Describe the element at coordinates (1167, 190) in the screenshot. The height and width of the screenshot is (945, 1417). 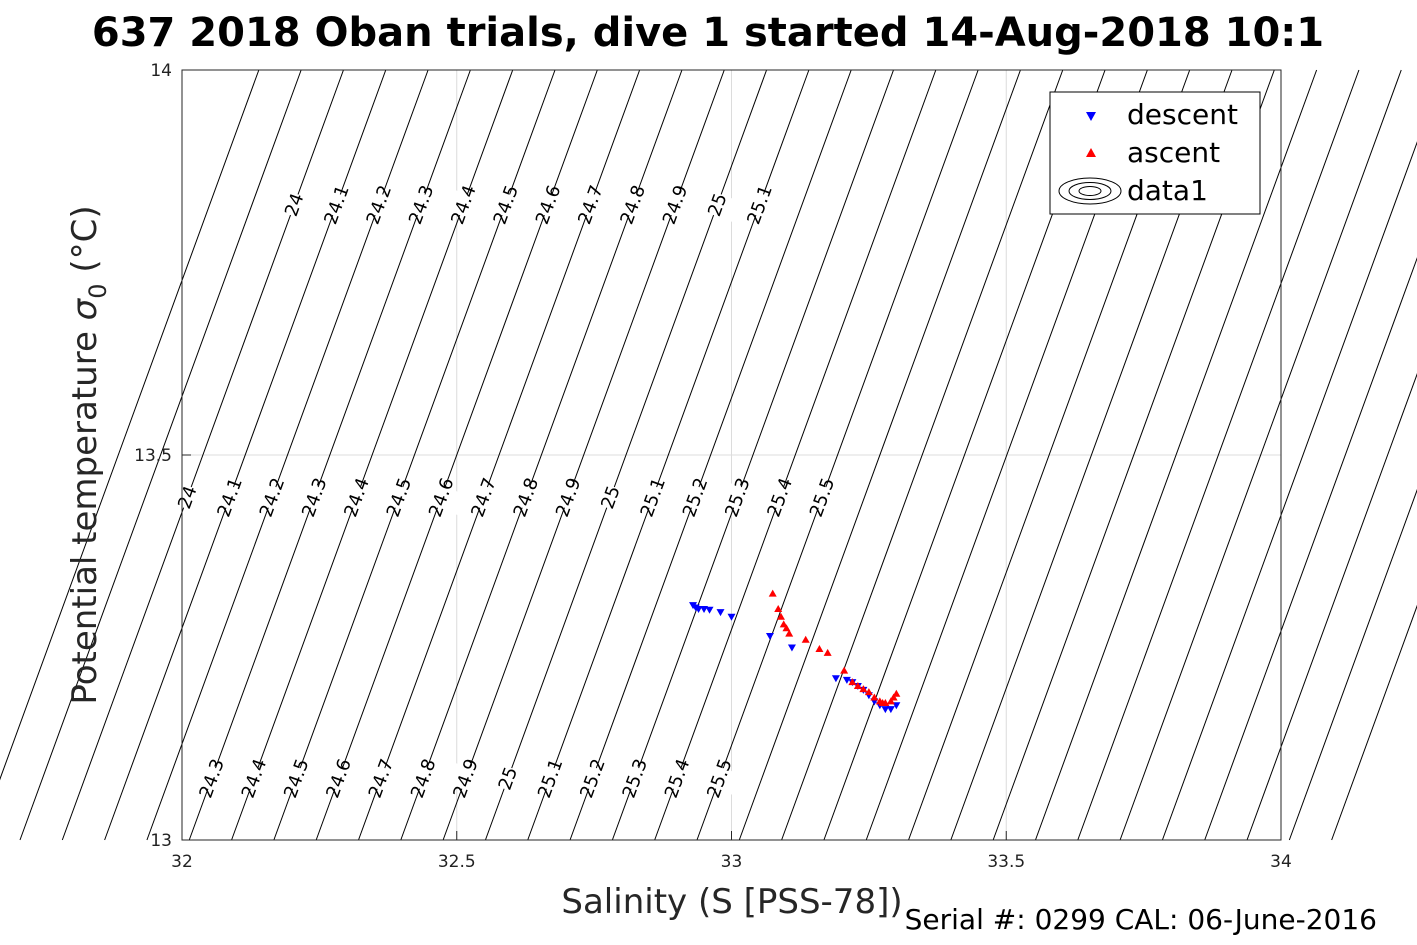
I see `legend-data1-label: data1` at that location.